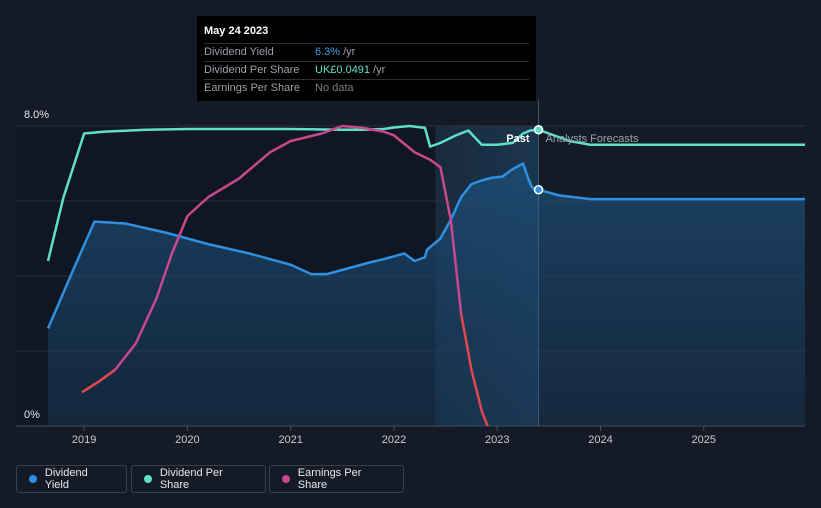 This screenshot has width=821, height=508. I want to click on x-tick-label: 2020, so click(187, 440).